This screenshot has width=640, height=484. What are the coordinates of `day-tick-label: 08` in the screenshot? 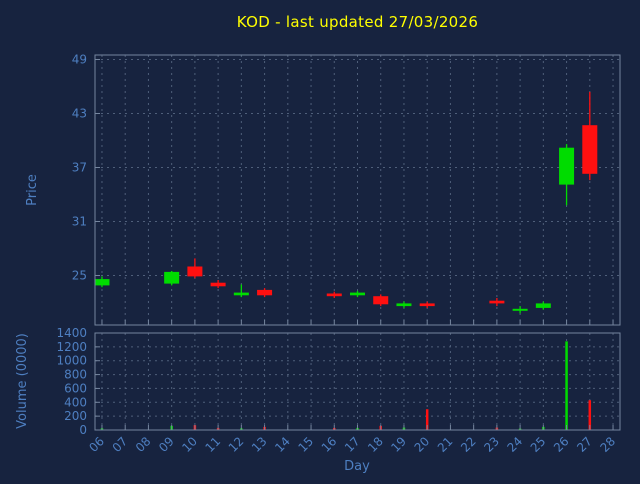 It's located at (143, 444).